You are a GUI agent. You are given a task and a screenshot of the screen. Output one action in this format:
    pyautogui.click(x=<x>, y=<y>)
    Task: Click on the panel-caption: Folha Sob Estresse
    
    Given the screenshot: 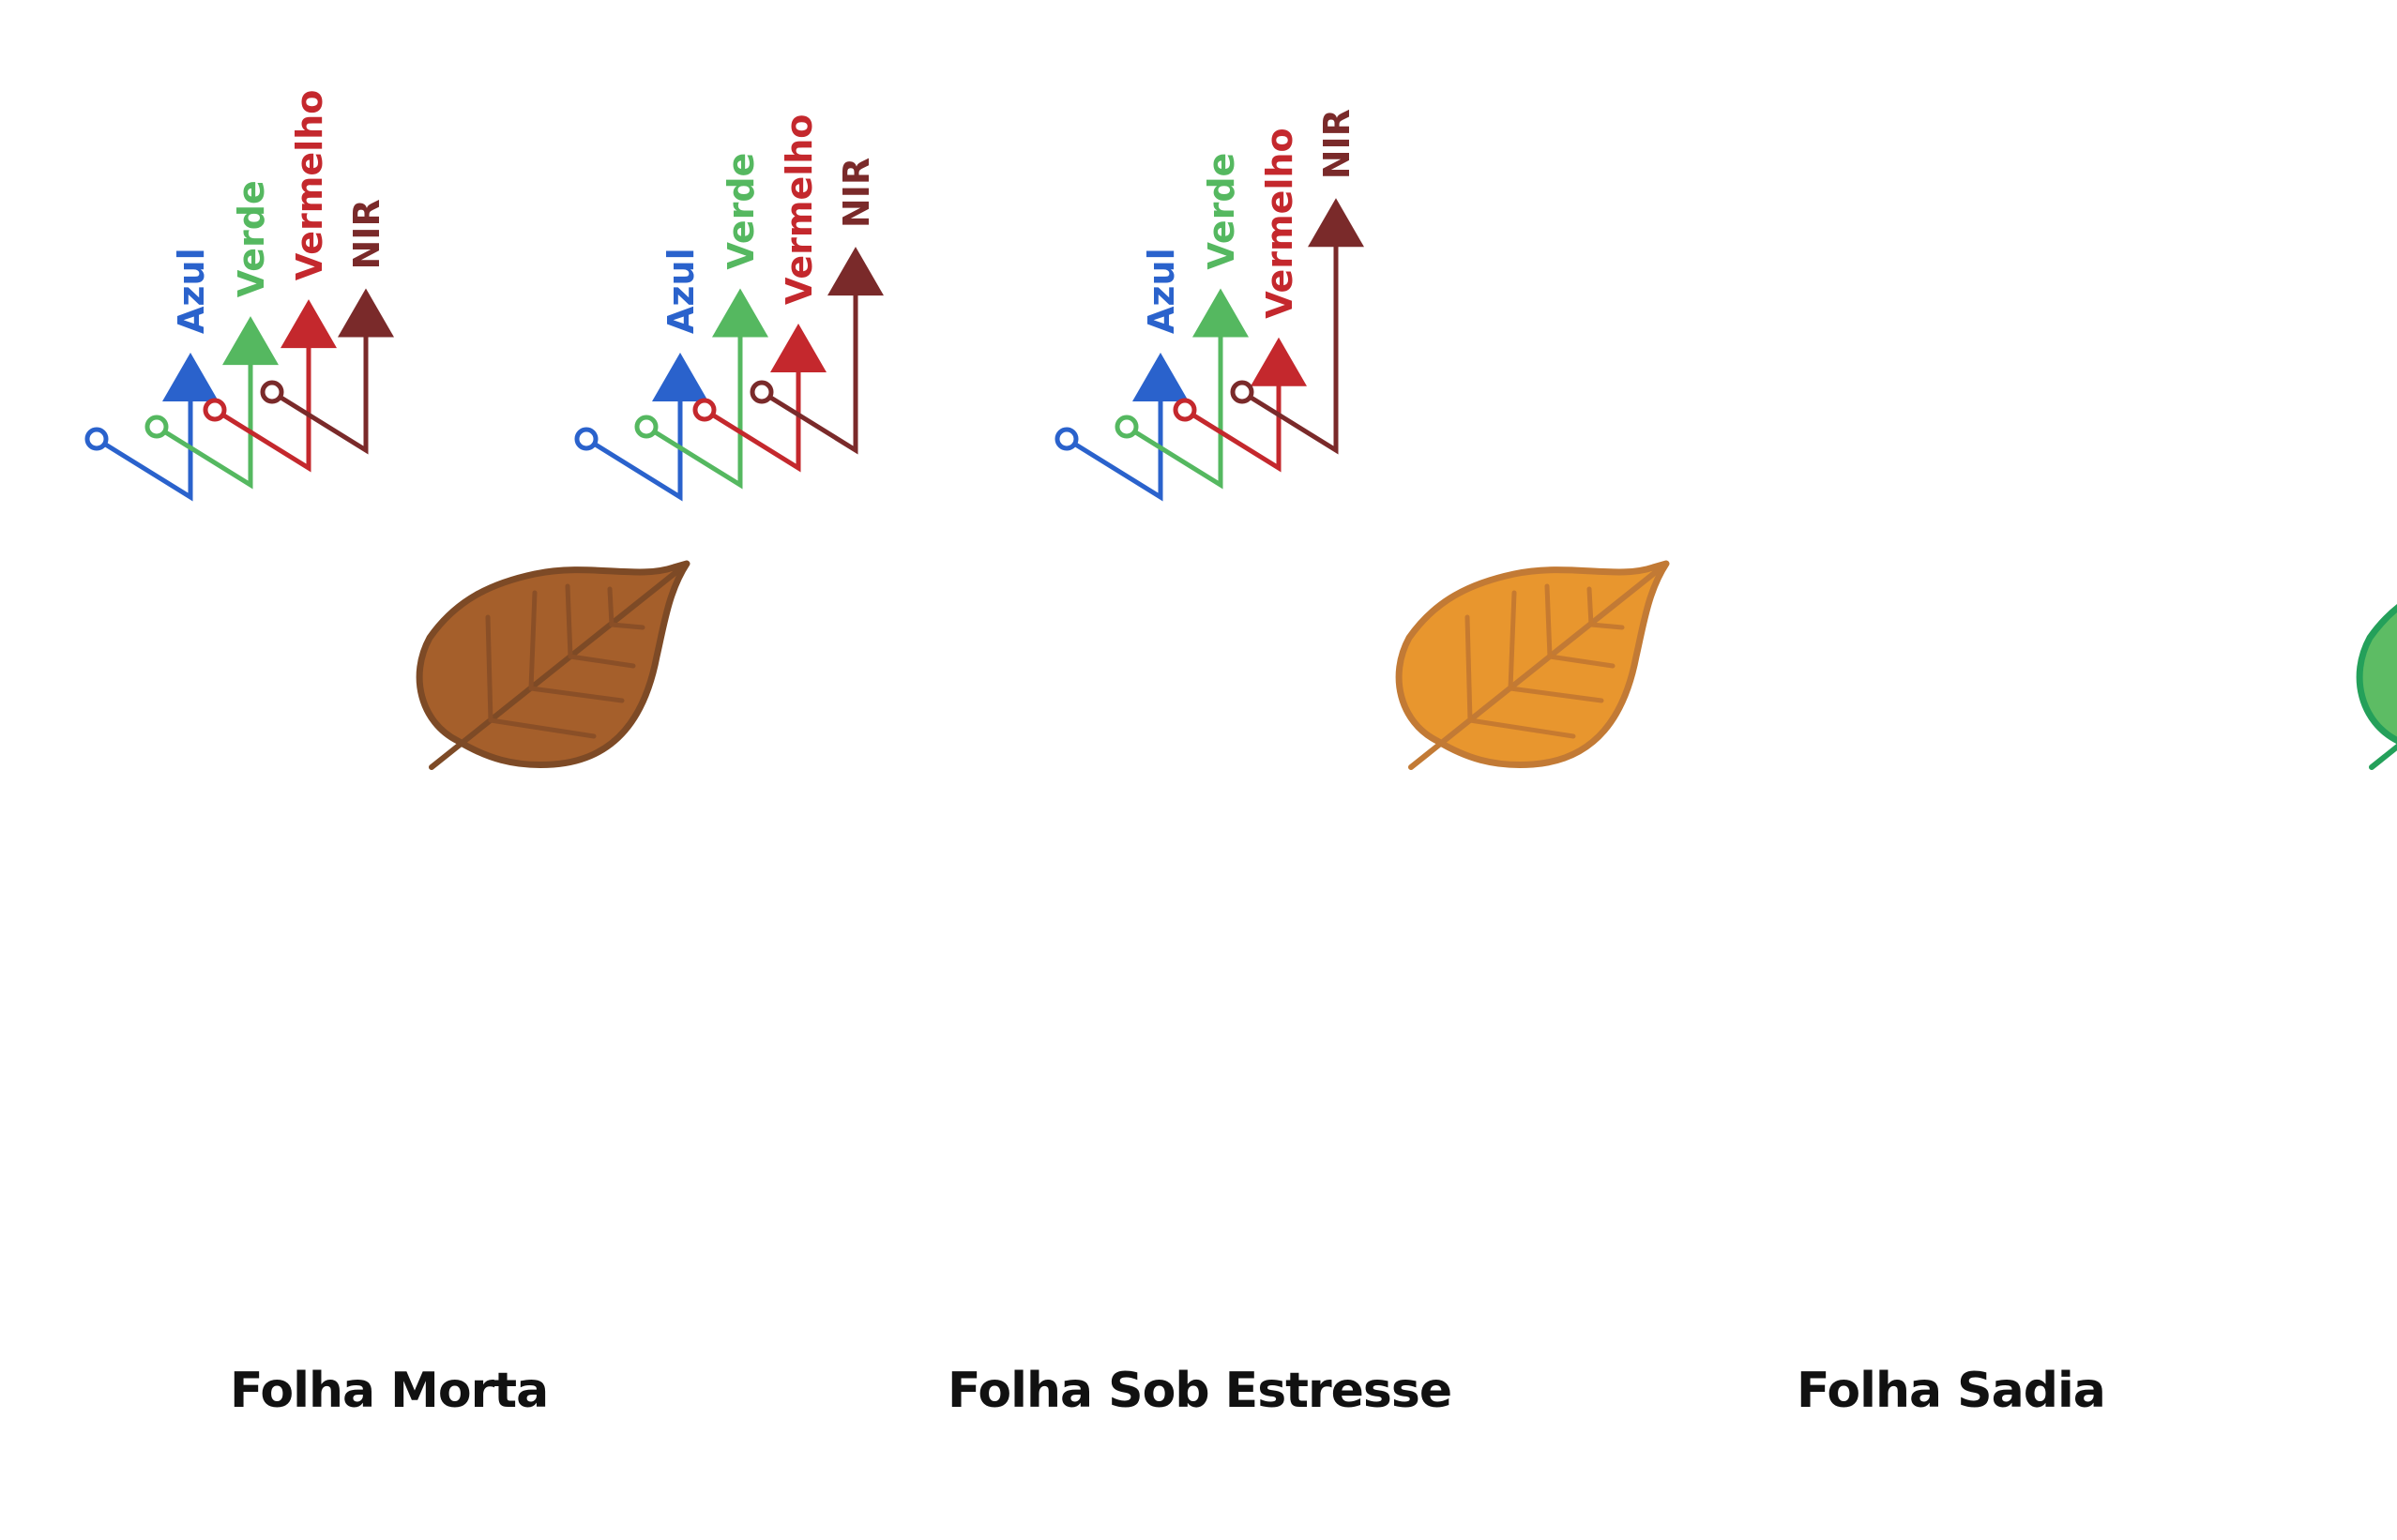 What is the action you would take?
    pyautogui.click(x=1199, y=1391)
    